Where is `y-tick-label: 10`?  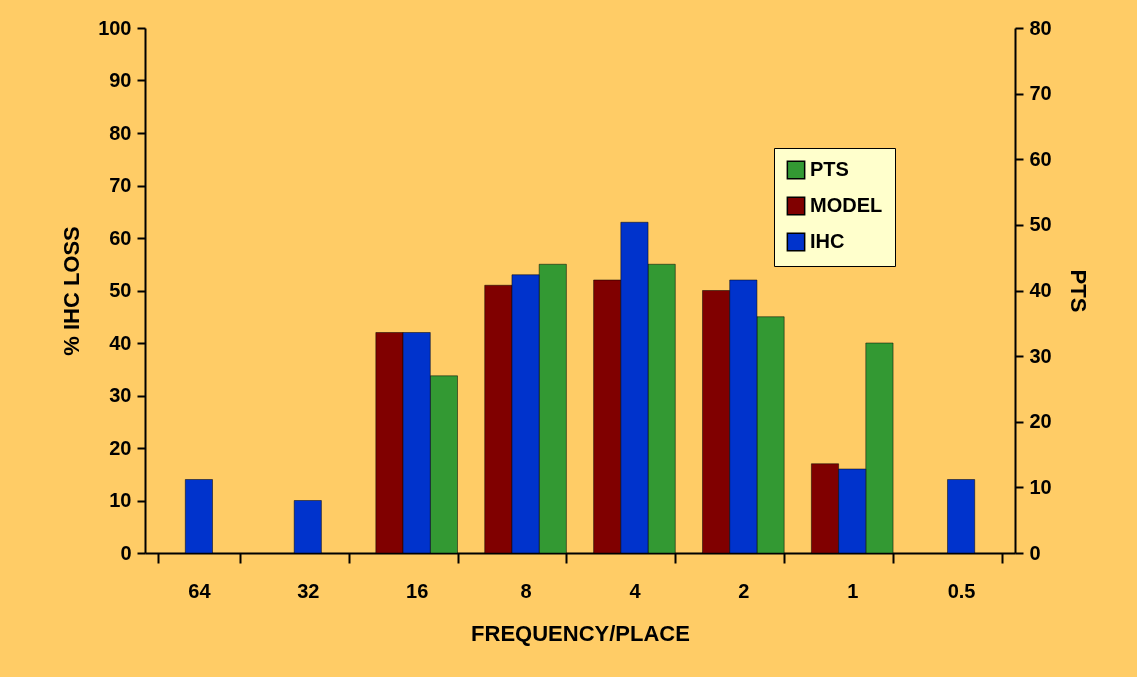 y-tick-label: 10 is located at coordinates (120, 500).